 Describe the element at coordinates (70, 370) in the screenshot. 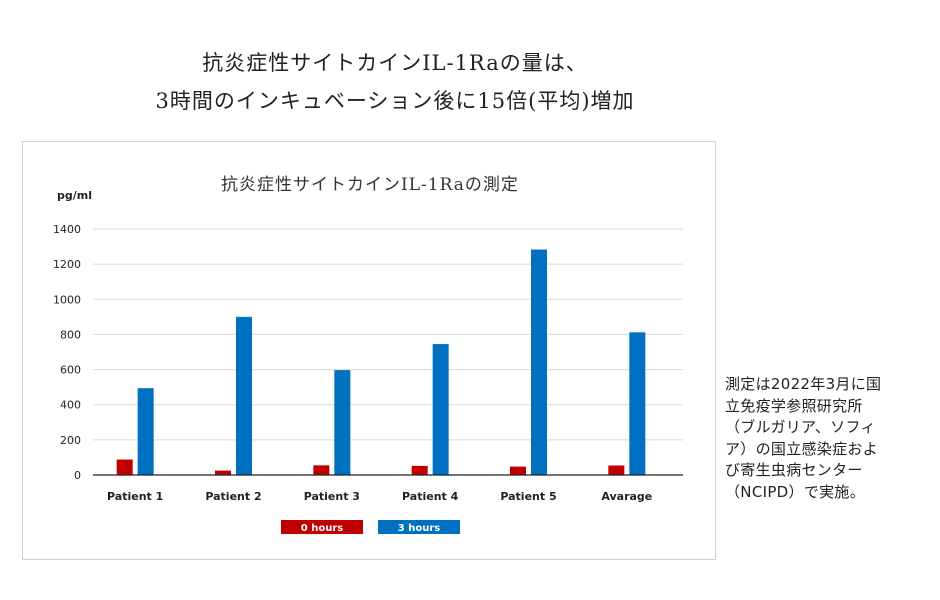

I see `y-tick-label: 600` at that location.